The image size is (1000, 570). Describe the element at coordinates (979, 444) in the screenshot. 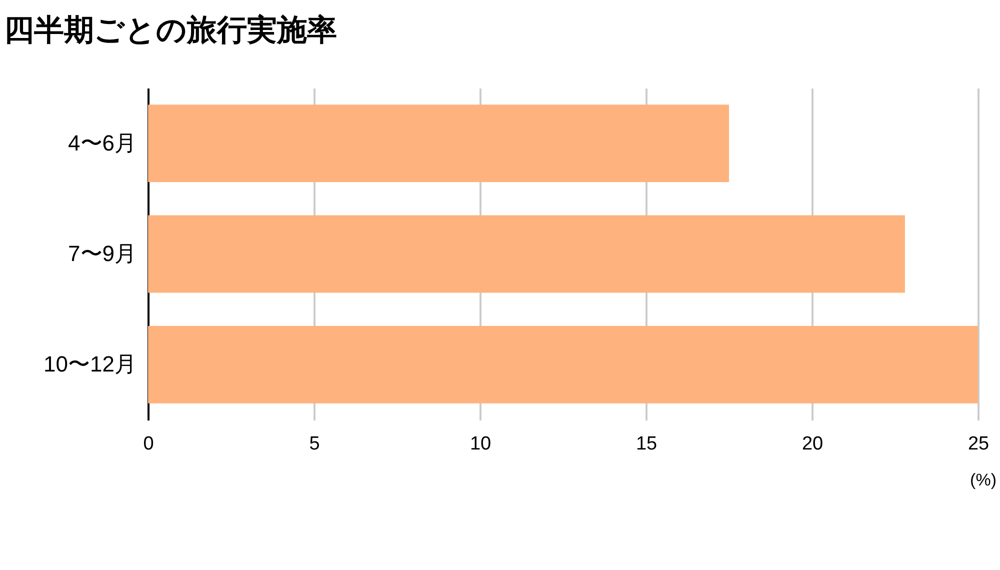

I see `x-tick-label: 25` at that location.